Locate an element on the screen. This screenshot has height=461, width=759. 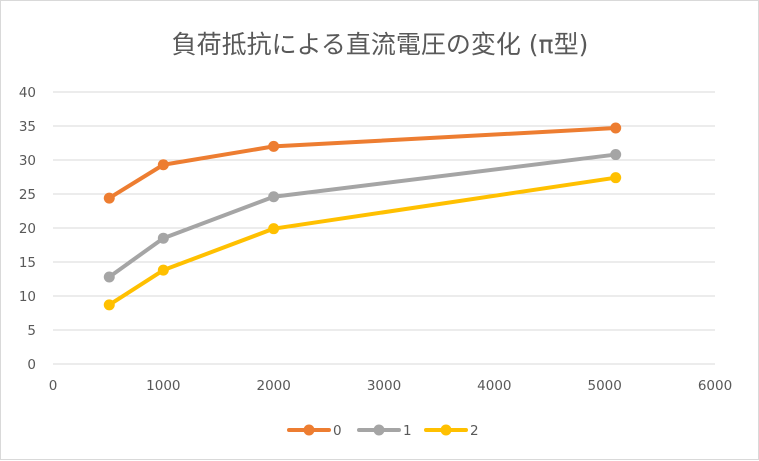
y-tick-label: 20 is located at coordinates (27, 229).